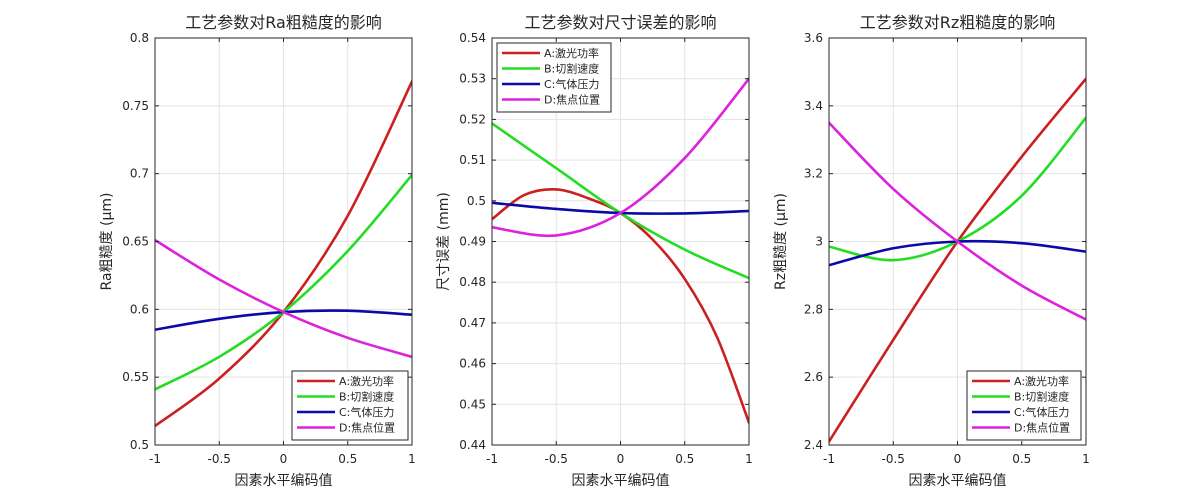 This screenshot has width=1200, height=500. What do you see at coordinates (472, 160) in the screenshot?
I see `y-tick-label: 0.51` at bounding box center [472, 160].